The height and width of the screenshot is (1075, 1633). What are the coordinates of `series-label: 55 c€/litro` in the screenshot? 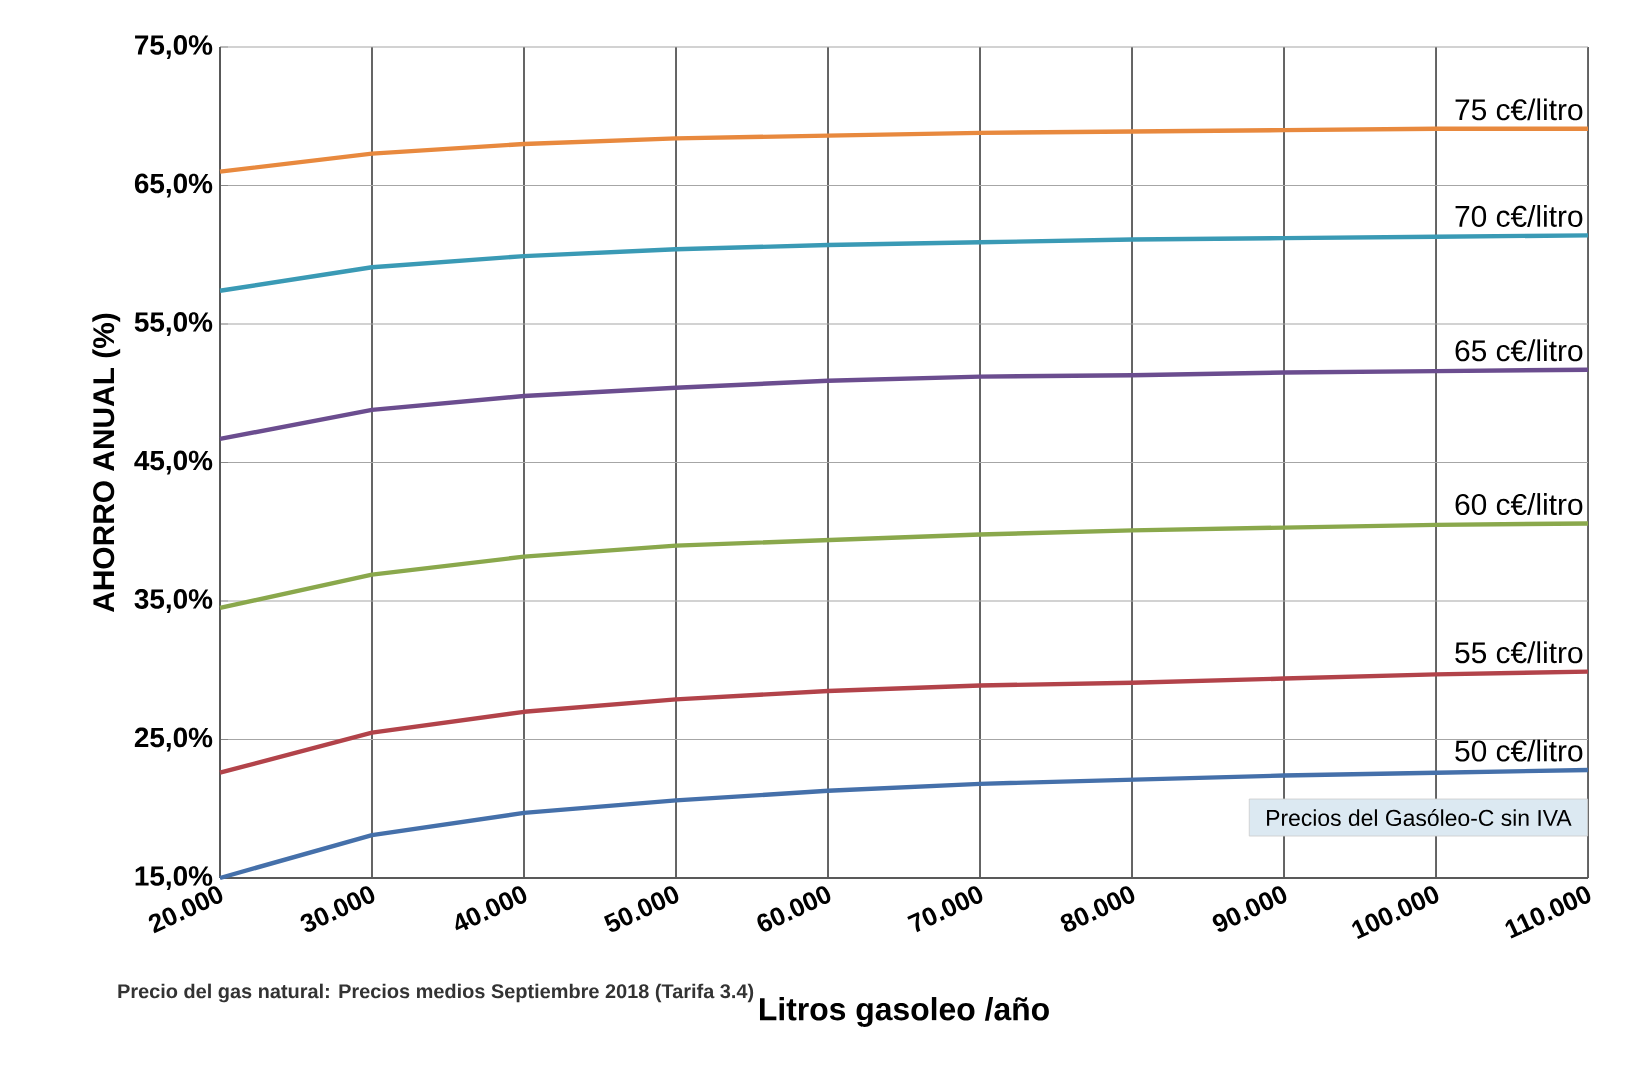 It's located at (1519, 652).